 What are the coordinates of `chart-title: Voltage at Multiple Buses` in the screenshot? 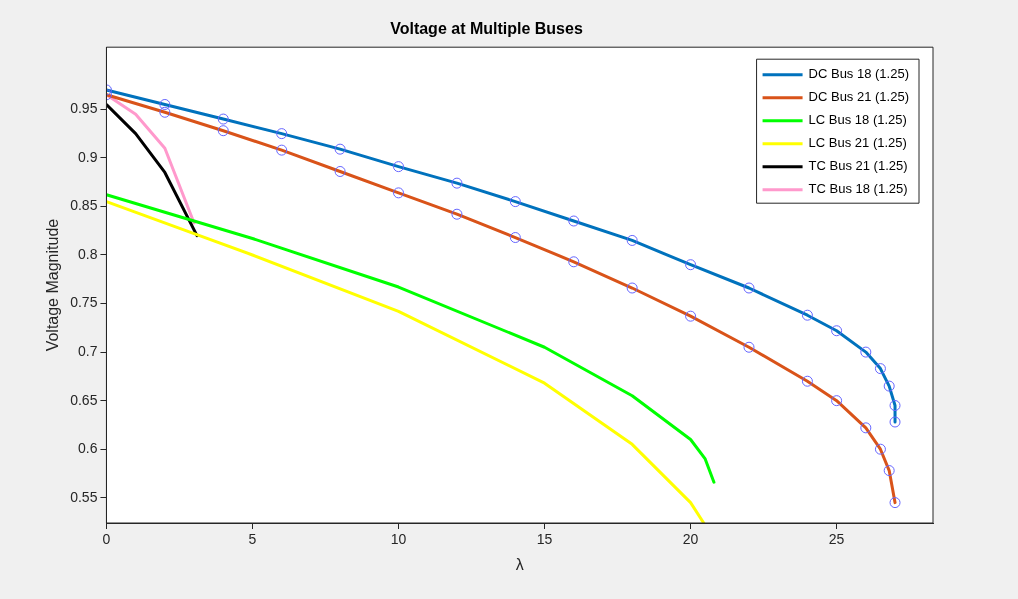 It's located at (486, 29).